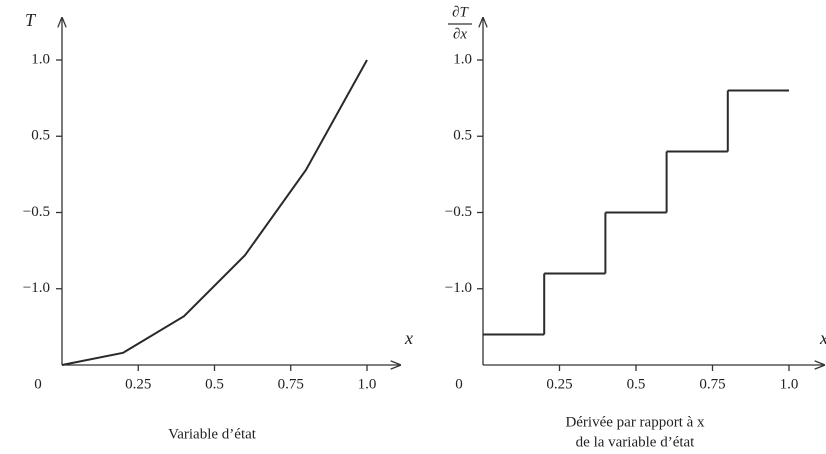 The image size is (826, 454). What do you see at coordinates (212, 434) in the screenshot?
I see `caption: Variable d’état` at bounding box center [212, 434].